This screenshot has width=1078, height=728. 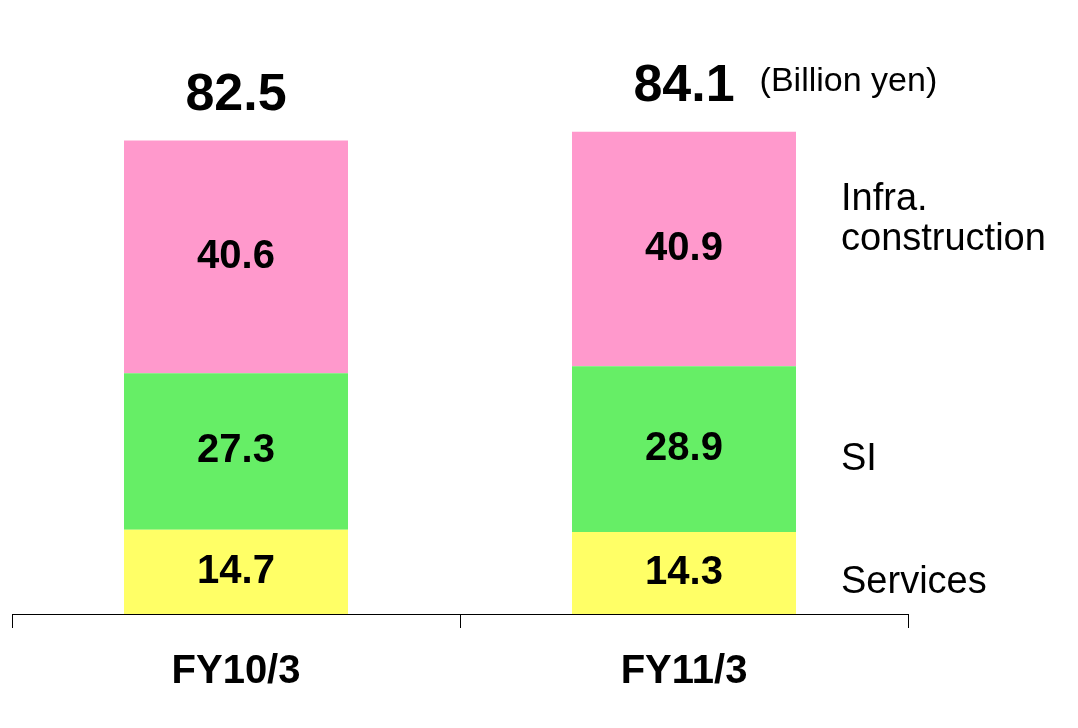 What do you see at coordinates (848, 79) in the screenshot?
I see `text: (Billion yen)` at bounding box center [848, 79].